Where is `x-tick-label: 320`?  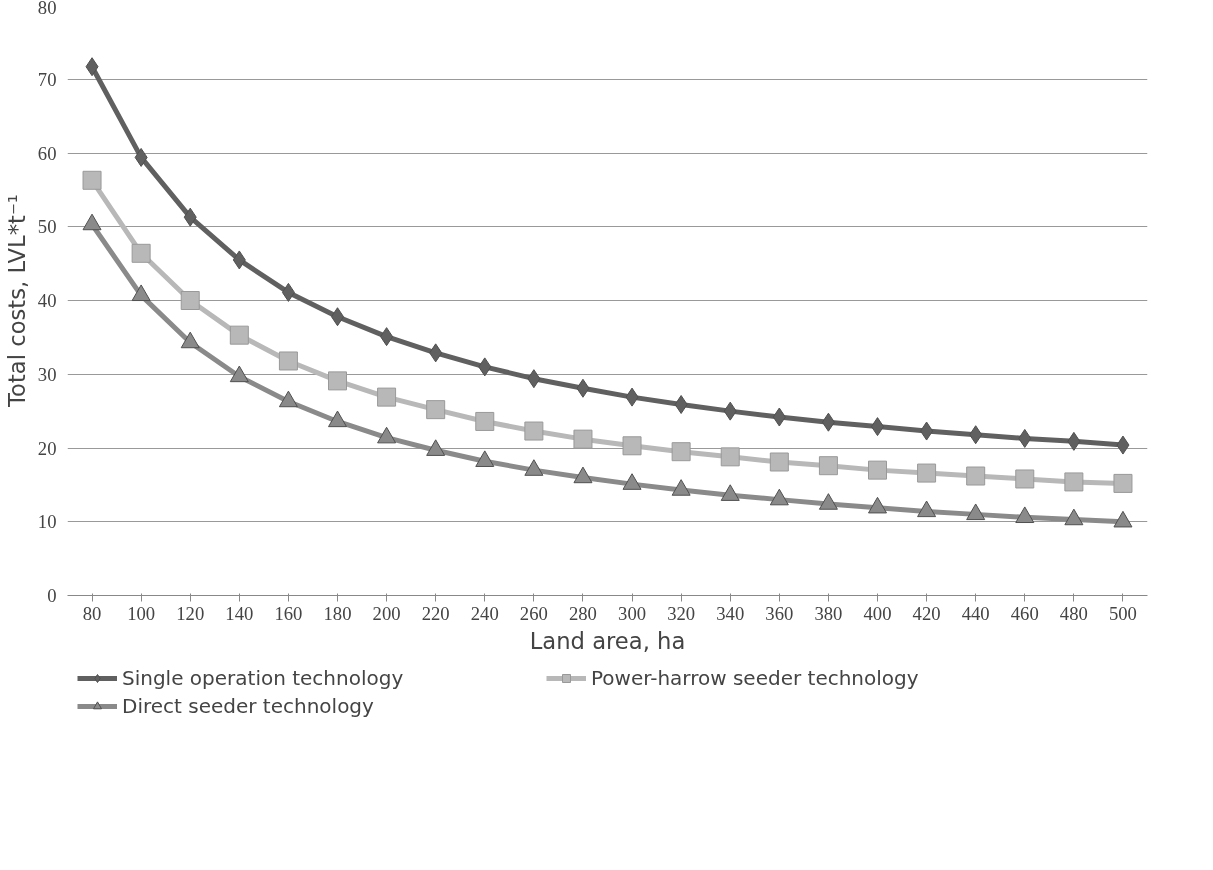
x-tick-label: 320 is located at coordinates (681, 613).